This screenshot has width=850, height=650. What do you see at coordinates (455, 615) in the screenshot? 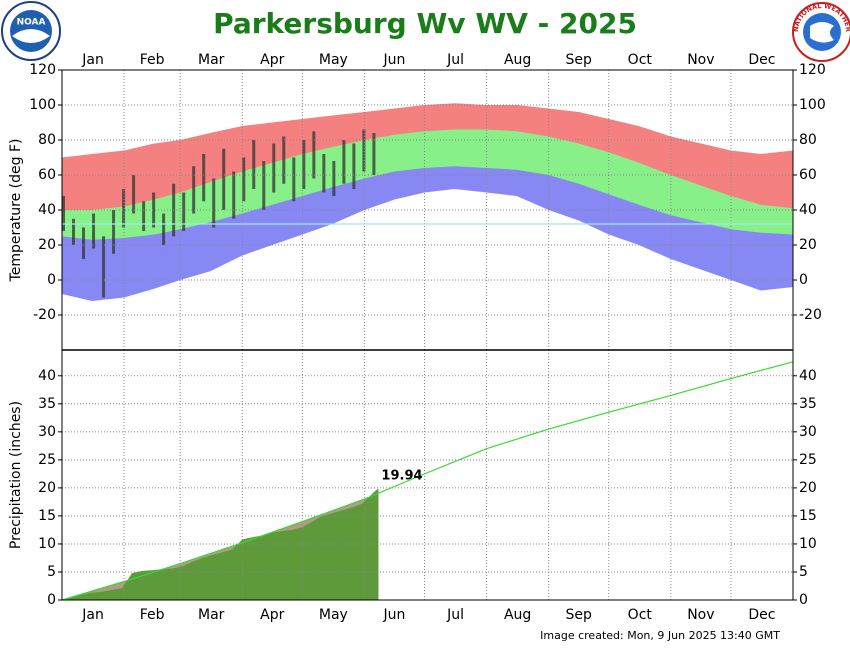
I see `x-tick-label: Jul` at bounding box center [455, 615].